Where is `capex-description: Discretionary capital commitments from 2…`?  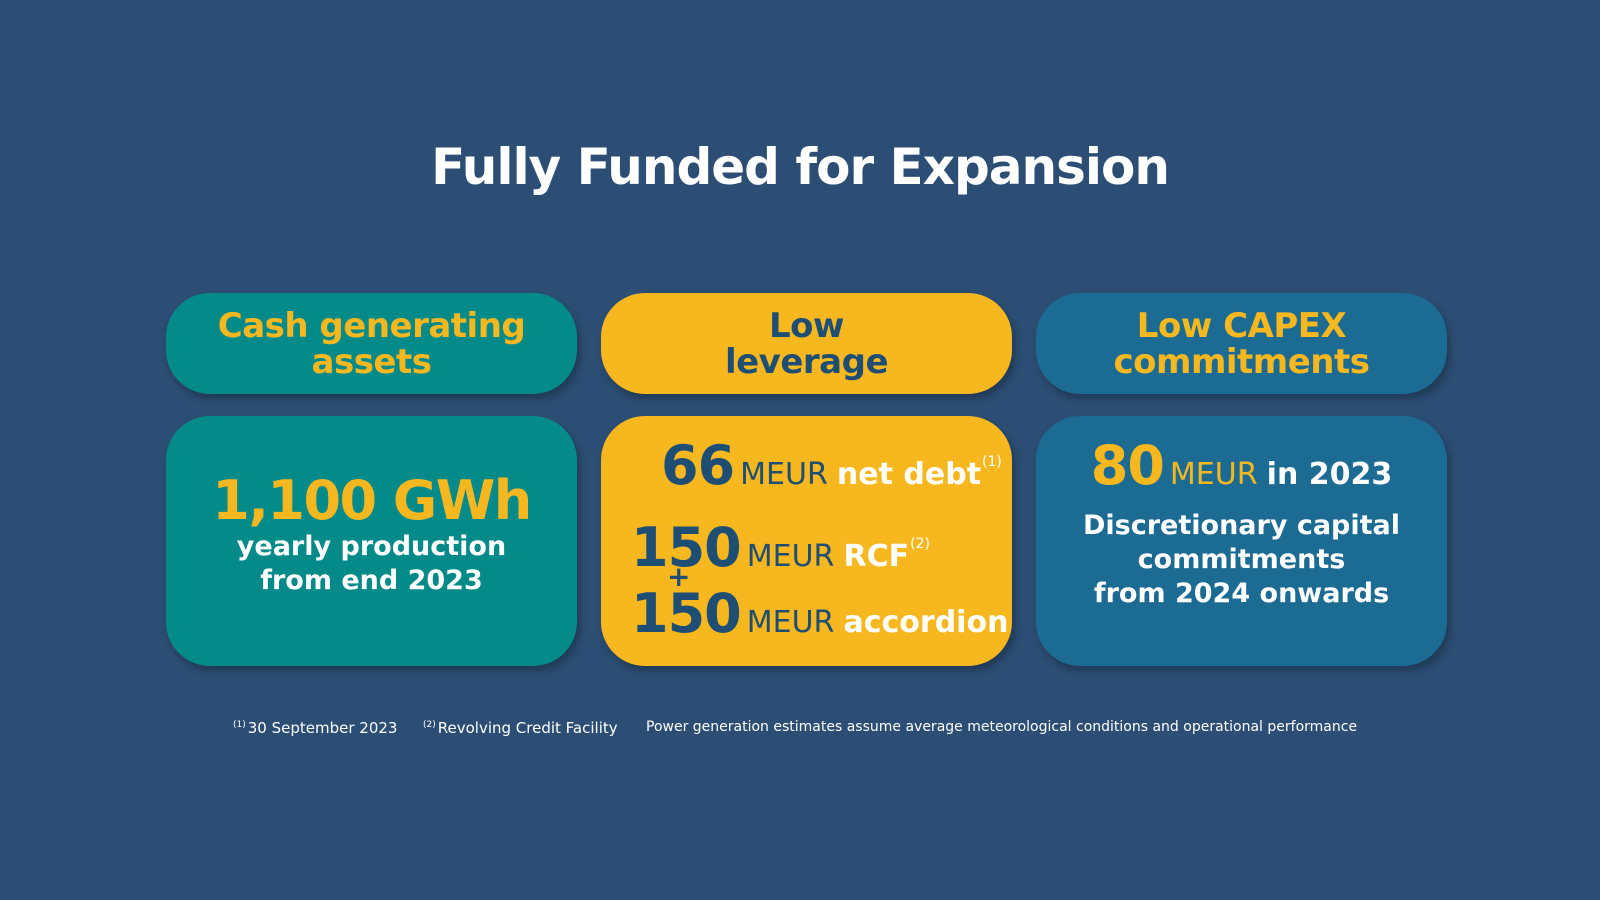
capex-description: Discretionary capital commitments from 2… is located at coordinates (1241, 559).